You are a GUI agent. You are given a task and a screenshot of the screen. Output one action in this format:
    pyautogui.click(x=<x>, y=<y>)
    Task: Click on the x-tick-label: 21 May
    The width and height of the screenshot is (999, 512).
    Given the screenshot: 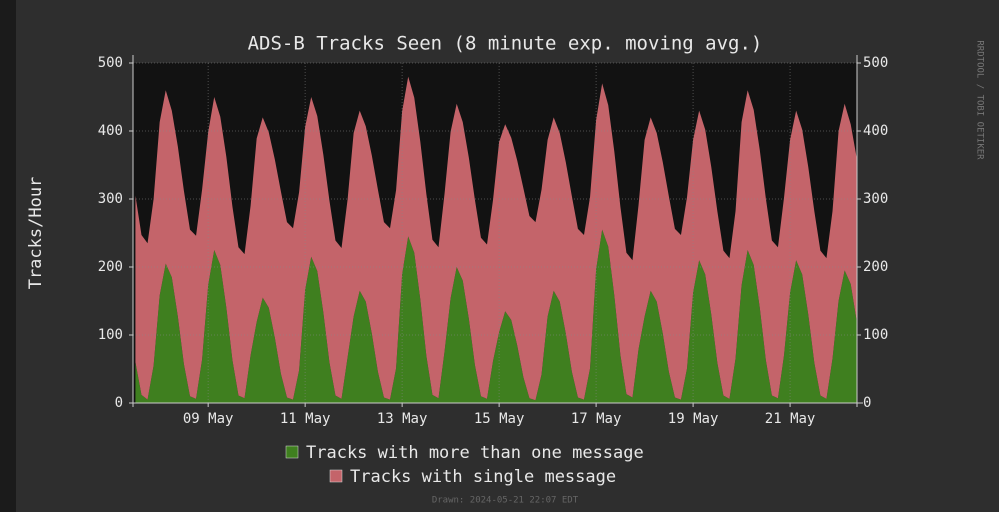 What is the action you would take?
    pyautogui.click(x=790, y=419)
    